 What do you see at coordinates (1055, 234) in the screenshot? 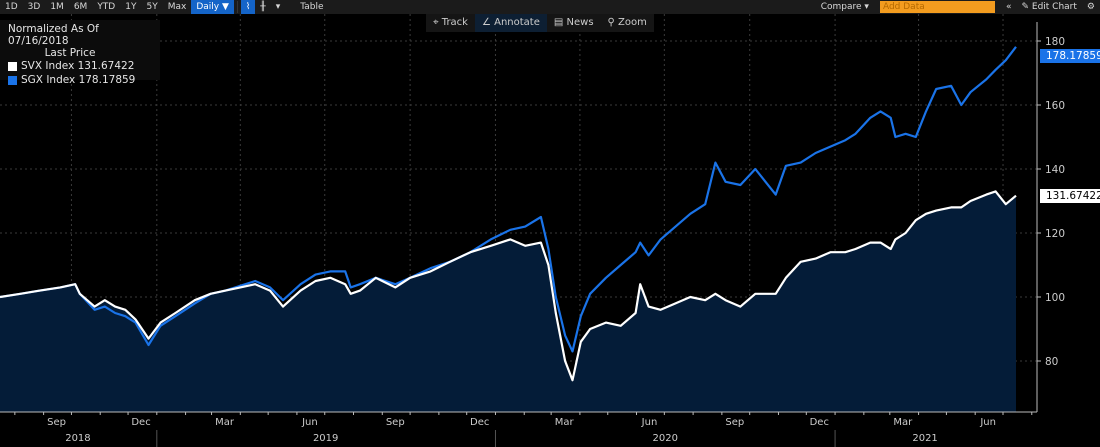
I see `y-tick-label: 120` at bounding box center [1055, 234].